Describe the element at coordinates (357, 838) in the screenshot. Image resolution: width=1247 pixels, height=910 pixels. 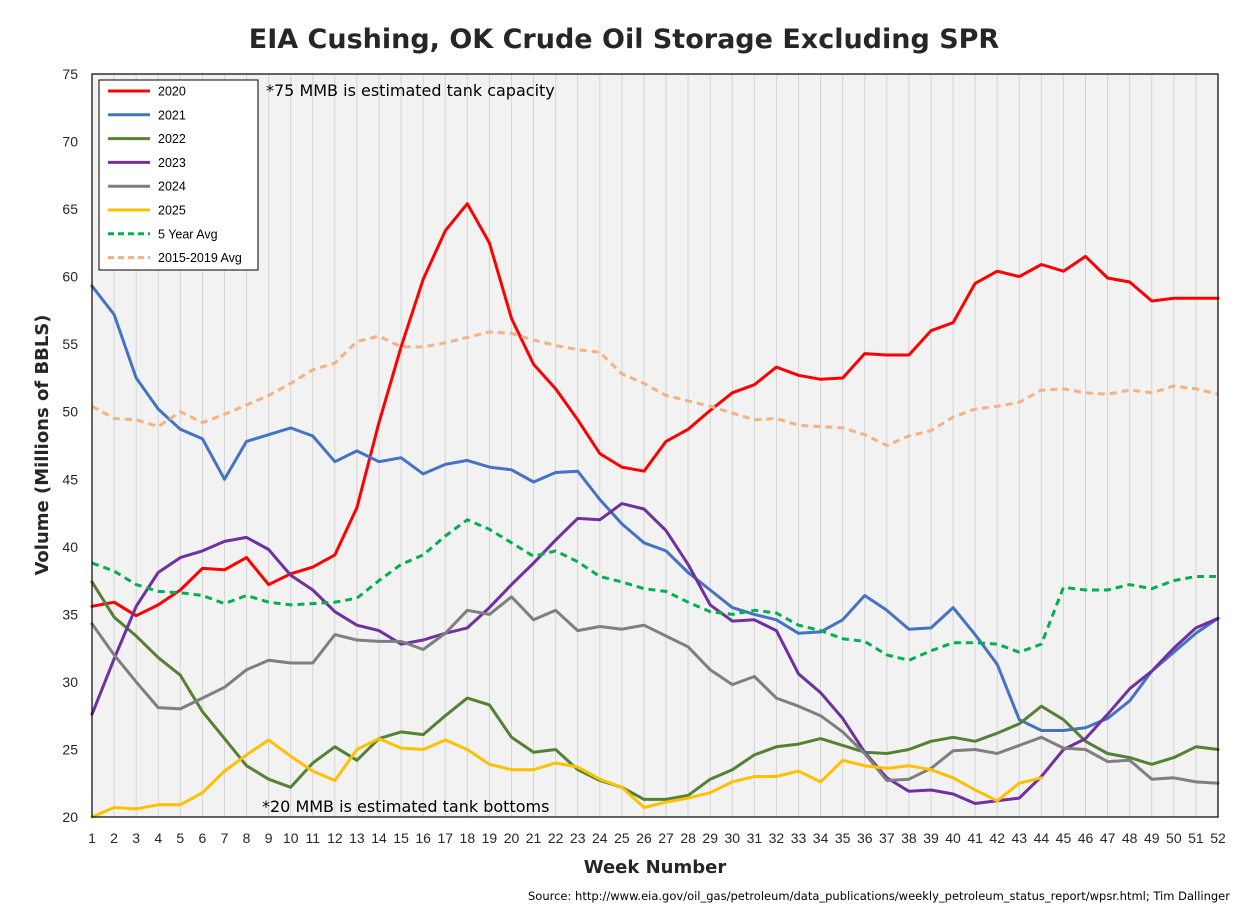
I see `x-tick-label: 13` at that location.